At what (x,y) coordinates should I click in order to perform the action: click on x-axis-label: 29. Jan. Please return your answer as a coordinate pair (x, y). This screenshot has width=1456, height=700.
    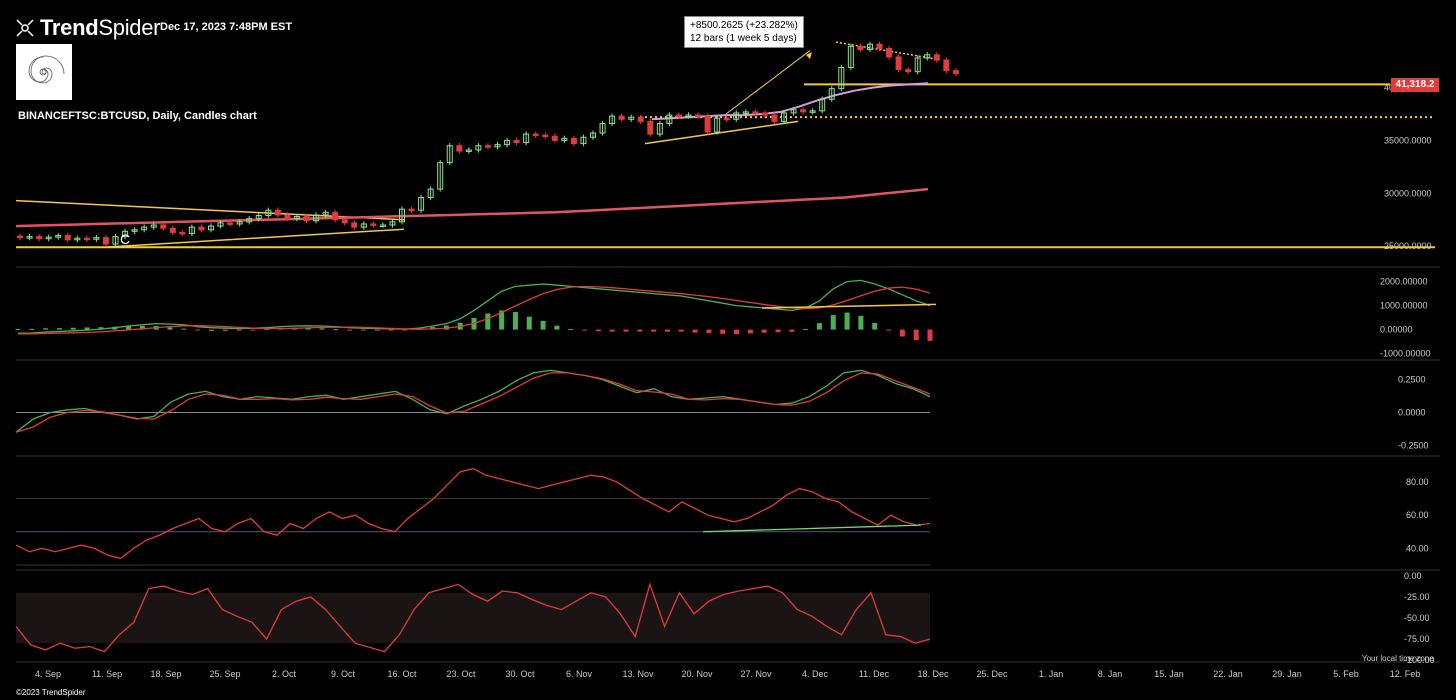
    Looking at the image, I should click on (1287, 674).